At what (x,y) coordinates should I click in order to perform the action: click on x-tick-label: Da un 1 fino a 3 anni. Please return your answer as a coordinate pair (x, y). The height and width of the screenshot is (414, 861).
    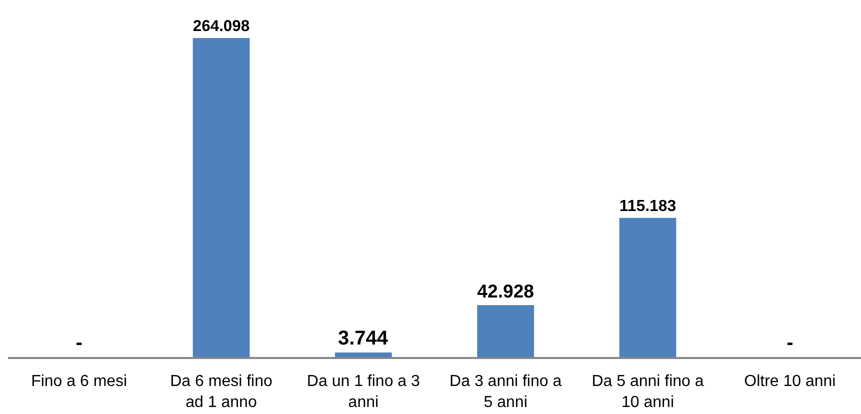
    Looking at the image, I should click on (363, 391).